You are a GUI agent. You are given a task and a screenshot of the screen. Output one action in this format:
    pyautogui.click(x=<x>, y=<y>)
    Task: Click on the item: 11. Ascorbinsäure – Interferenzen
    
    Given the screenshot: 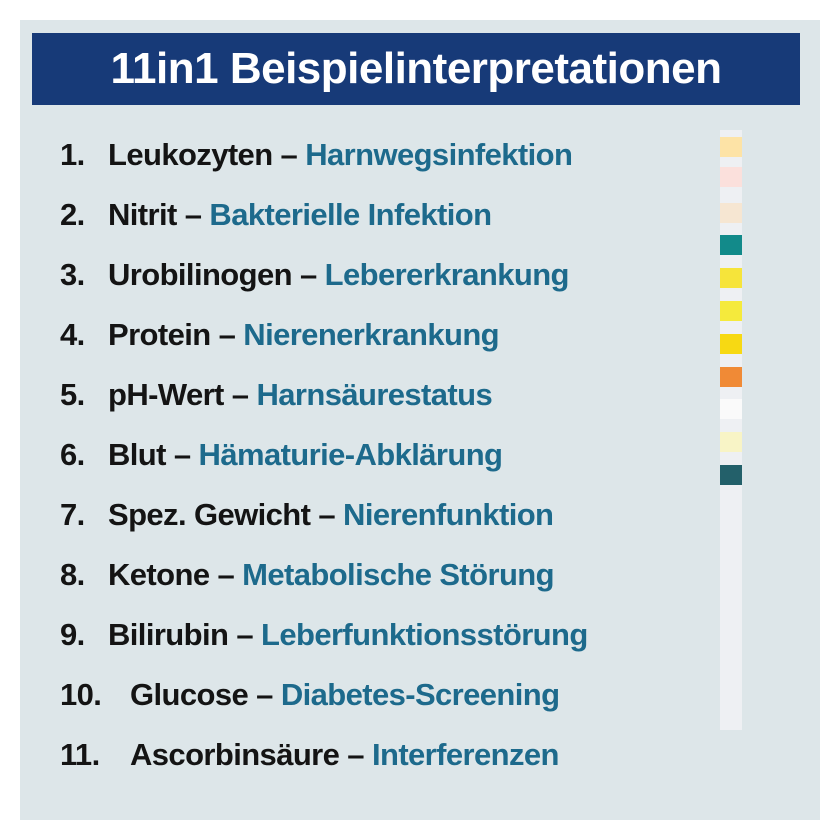 What is the action you would take?
    pyautogui.click(x=309, y=755)
    